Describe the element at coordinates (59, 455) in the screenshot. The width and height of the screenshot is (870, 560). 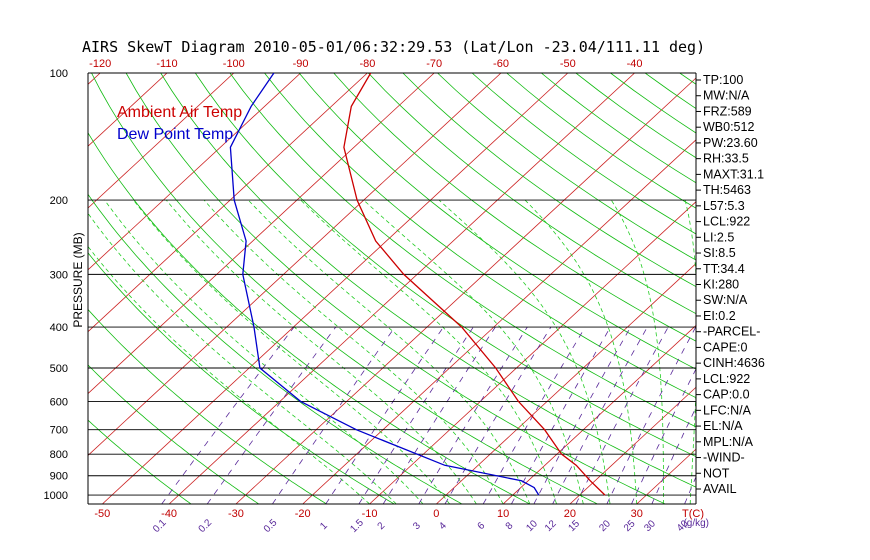
I see `pressure-tick-label: 800` at that location.